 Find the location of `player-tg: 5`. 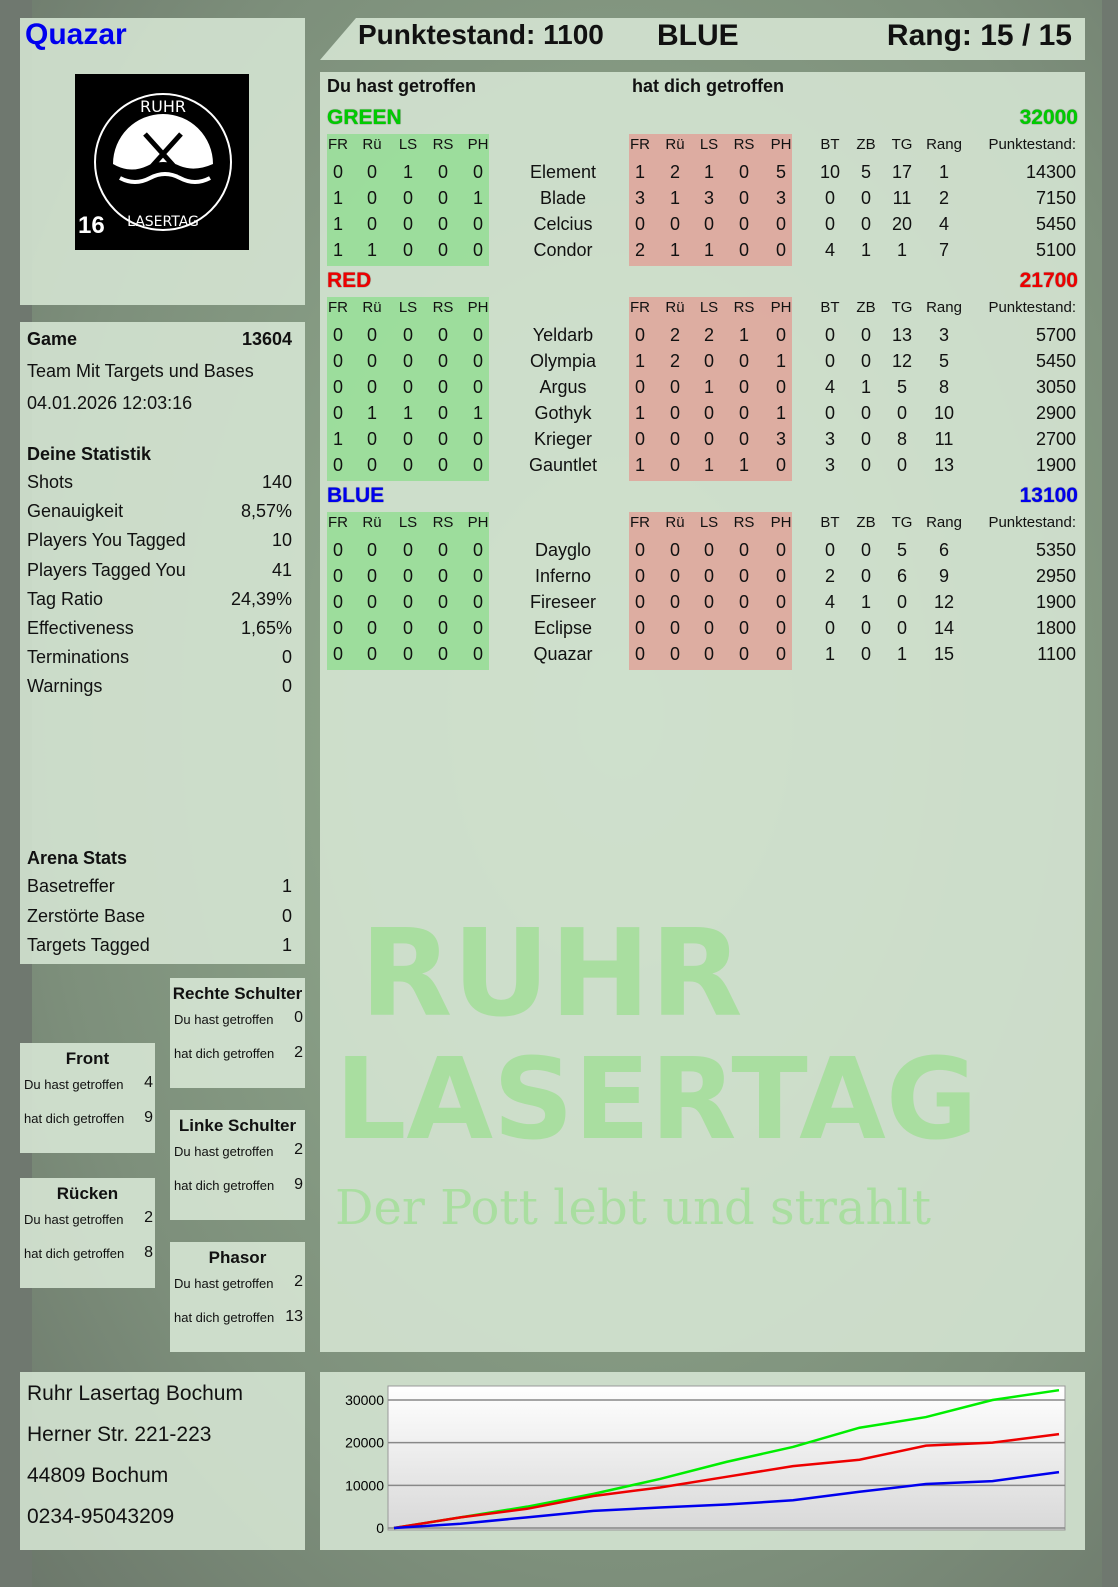

player-tg: 5 is located at coordinates (902, 550).